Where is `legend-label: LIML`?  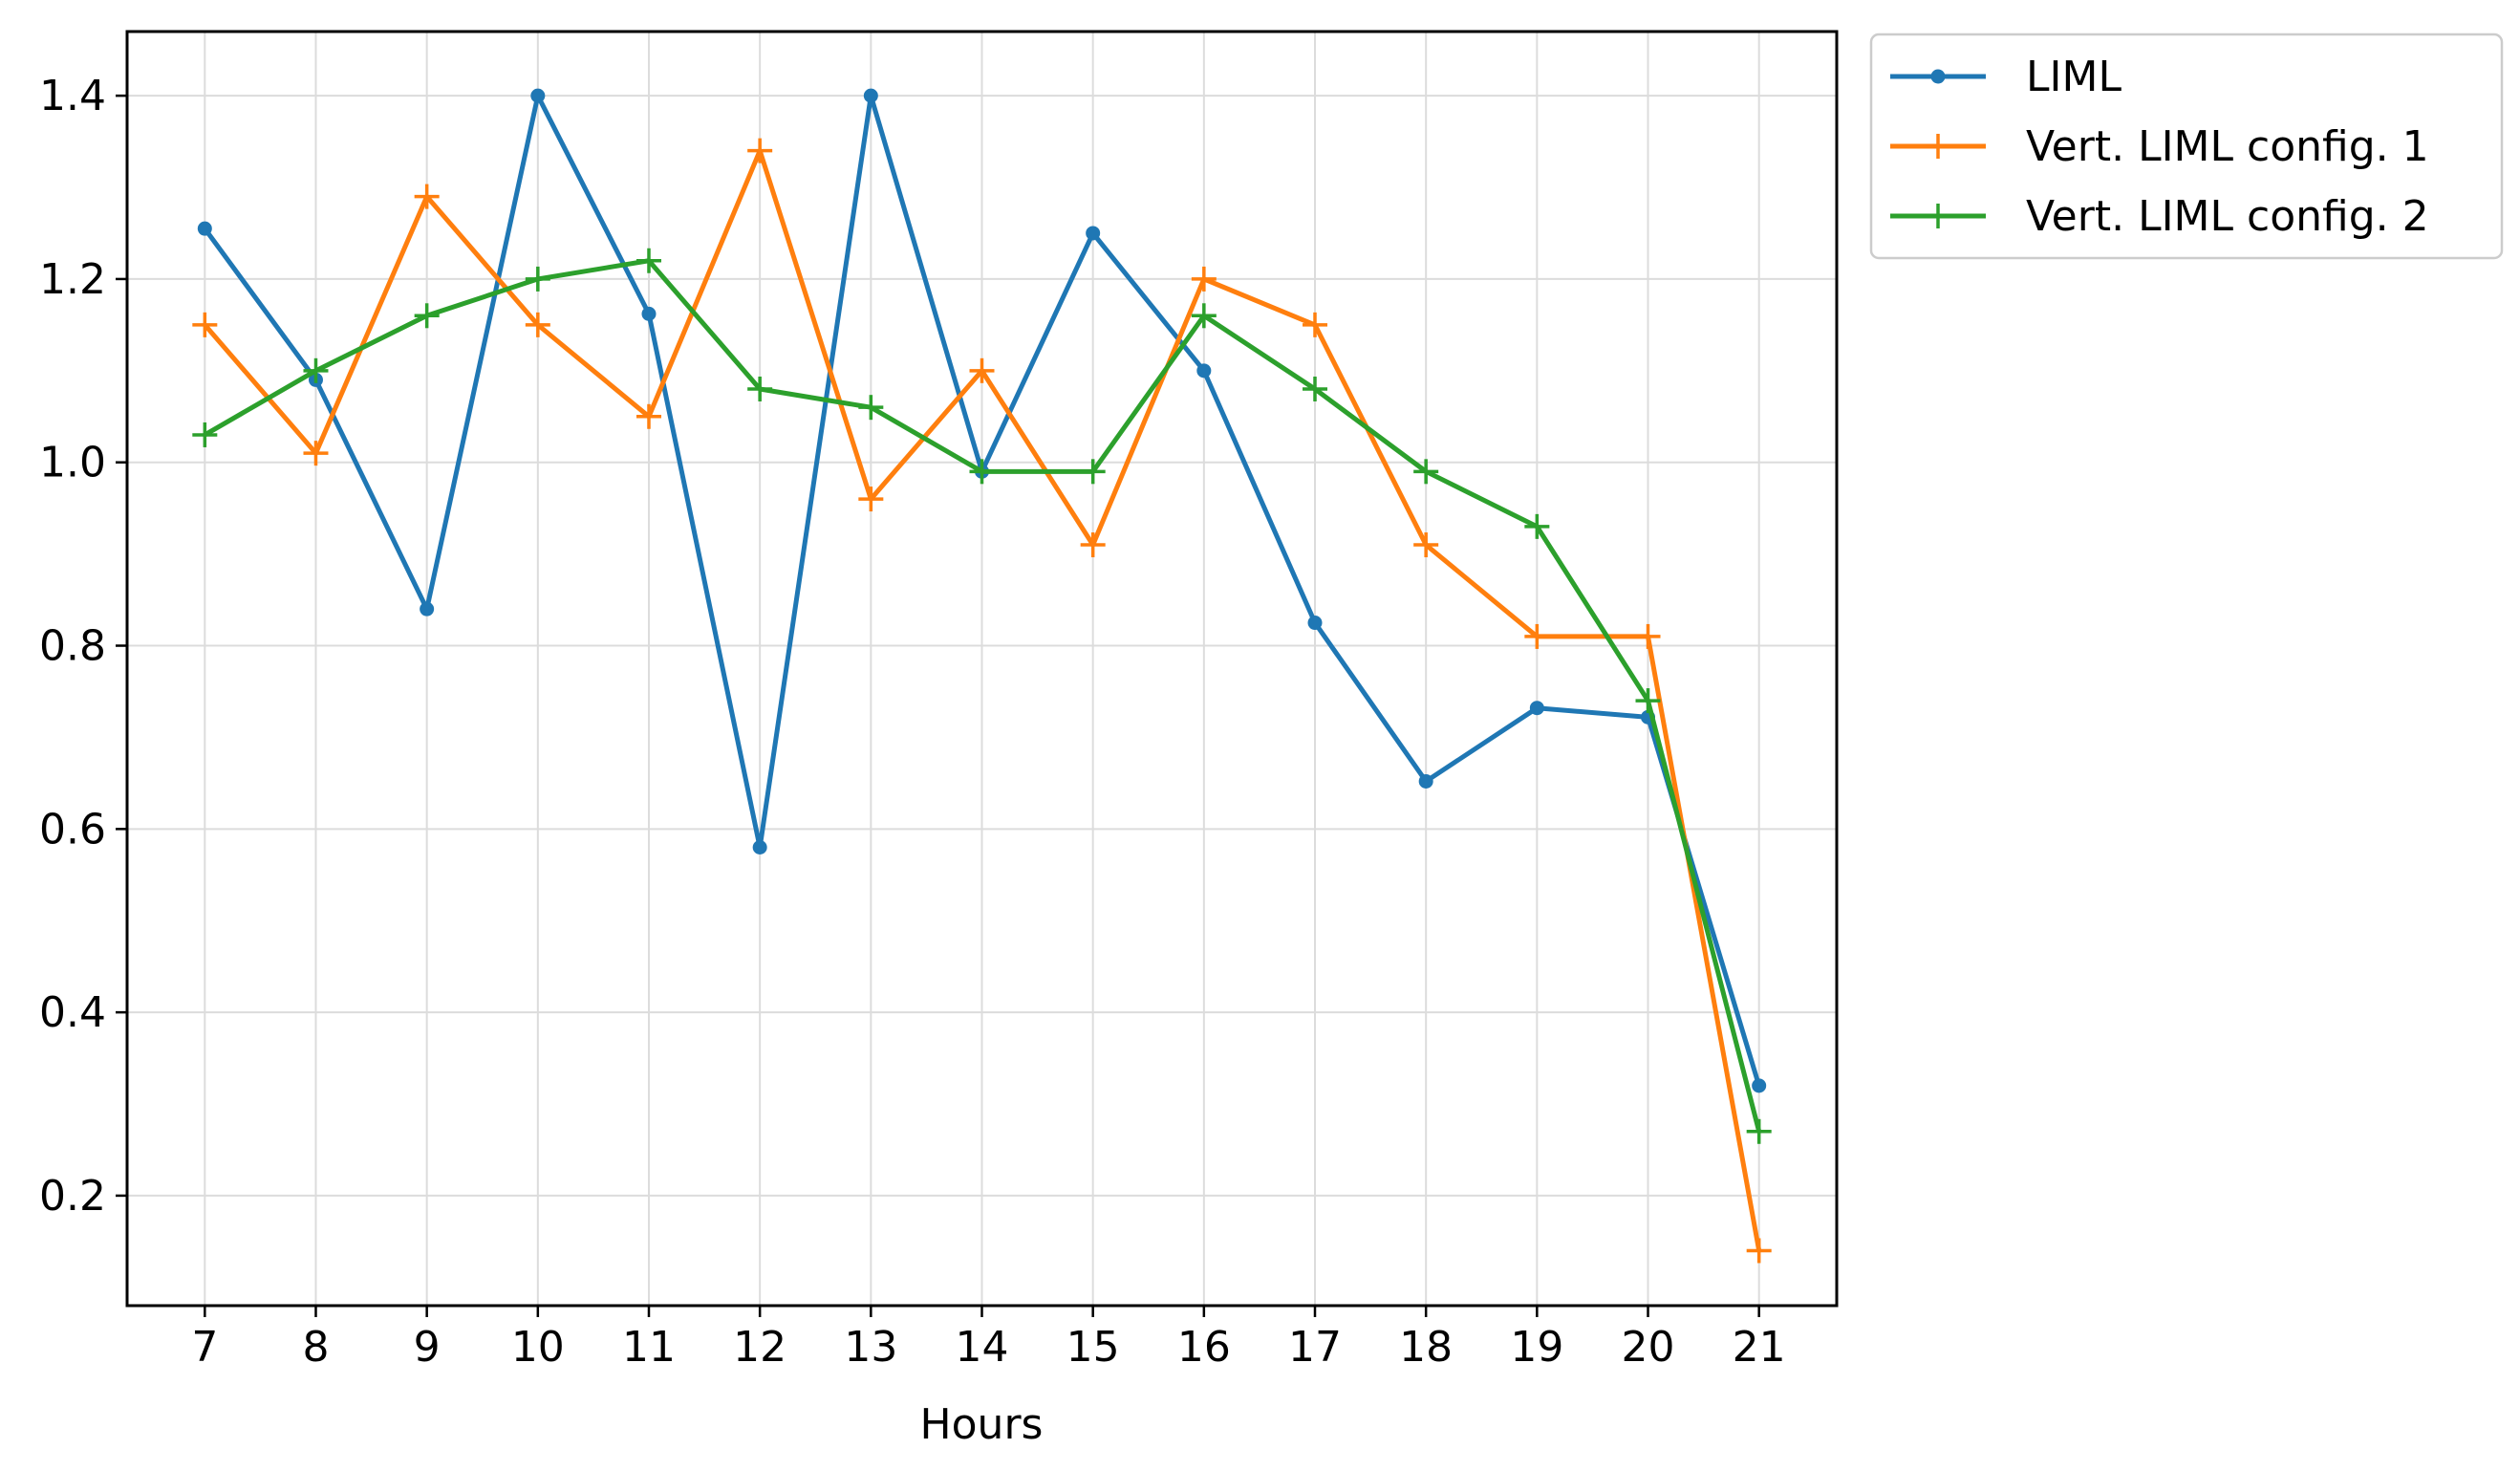
legend-label: LIML is located at coordinates (2074, 77).